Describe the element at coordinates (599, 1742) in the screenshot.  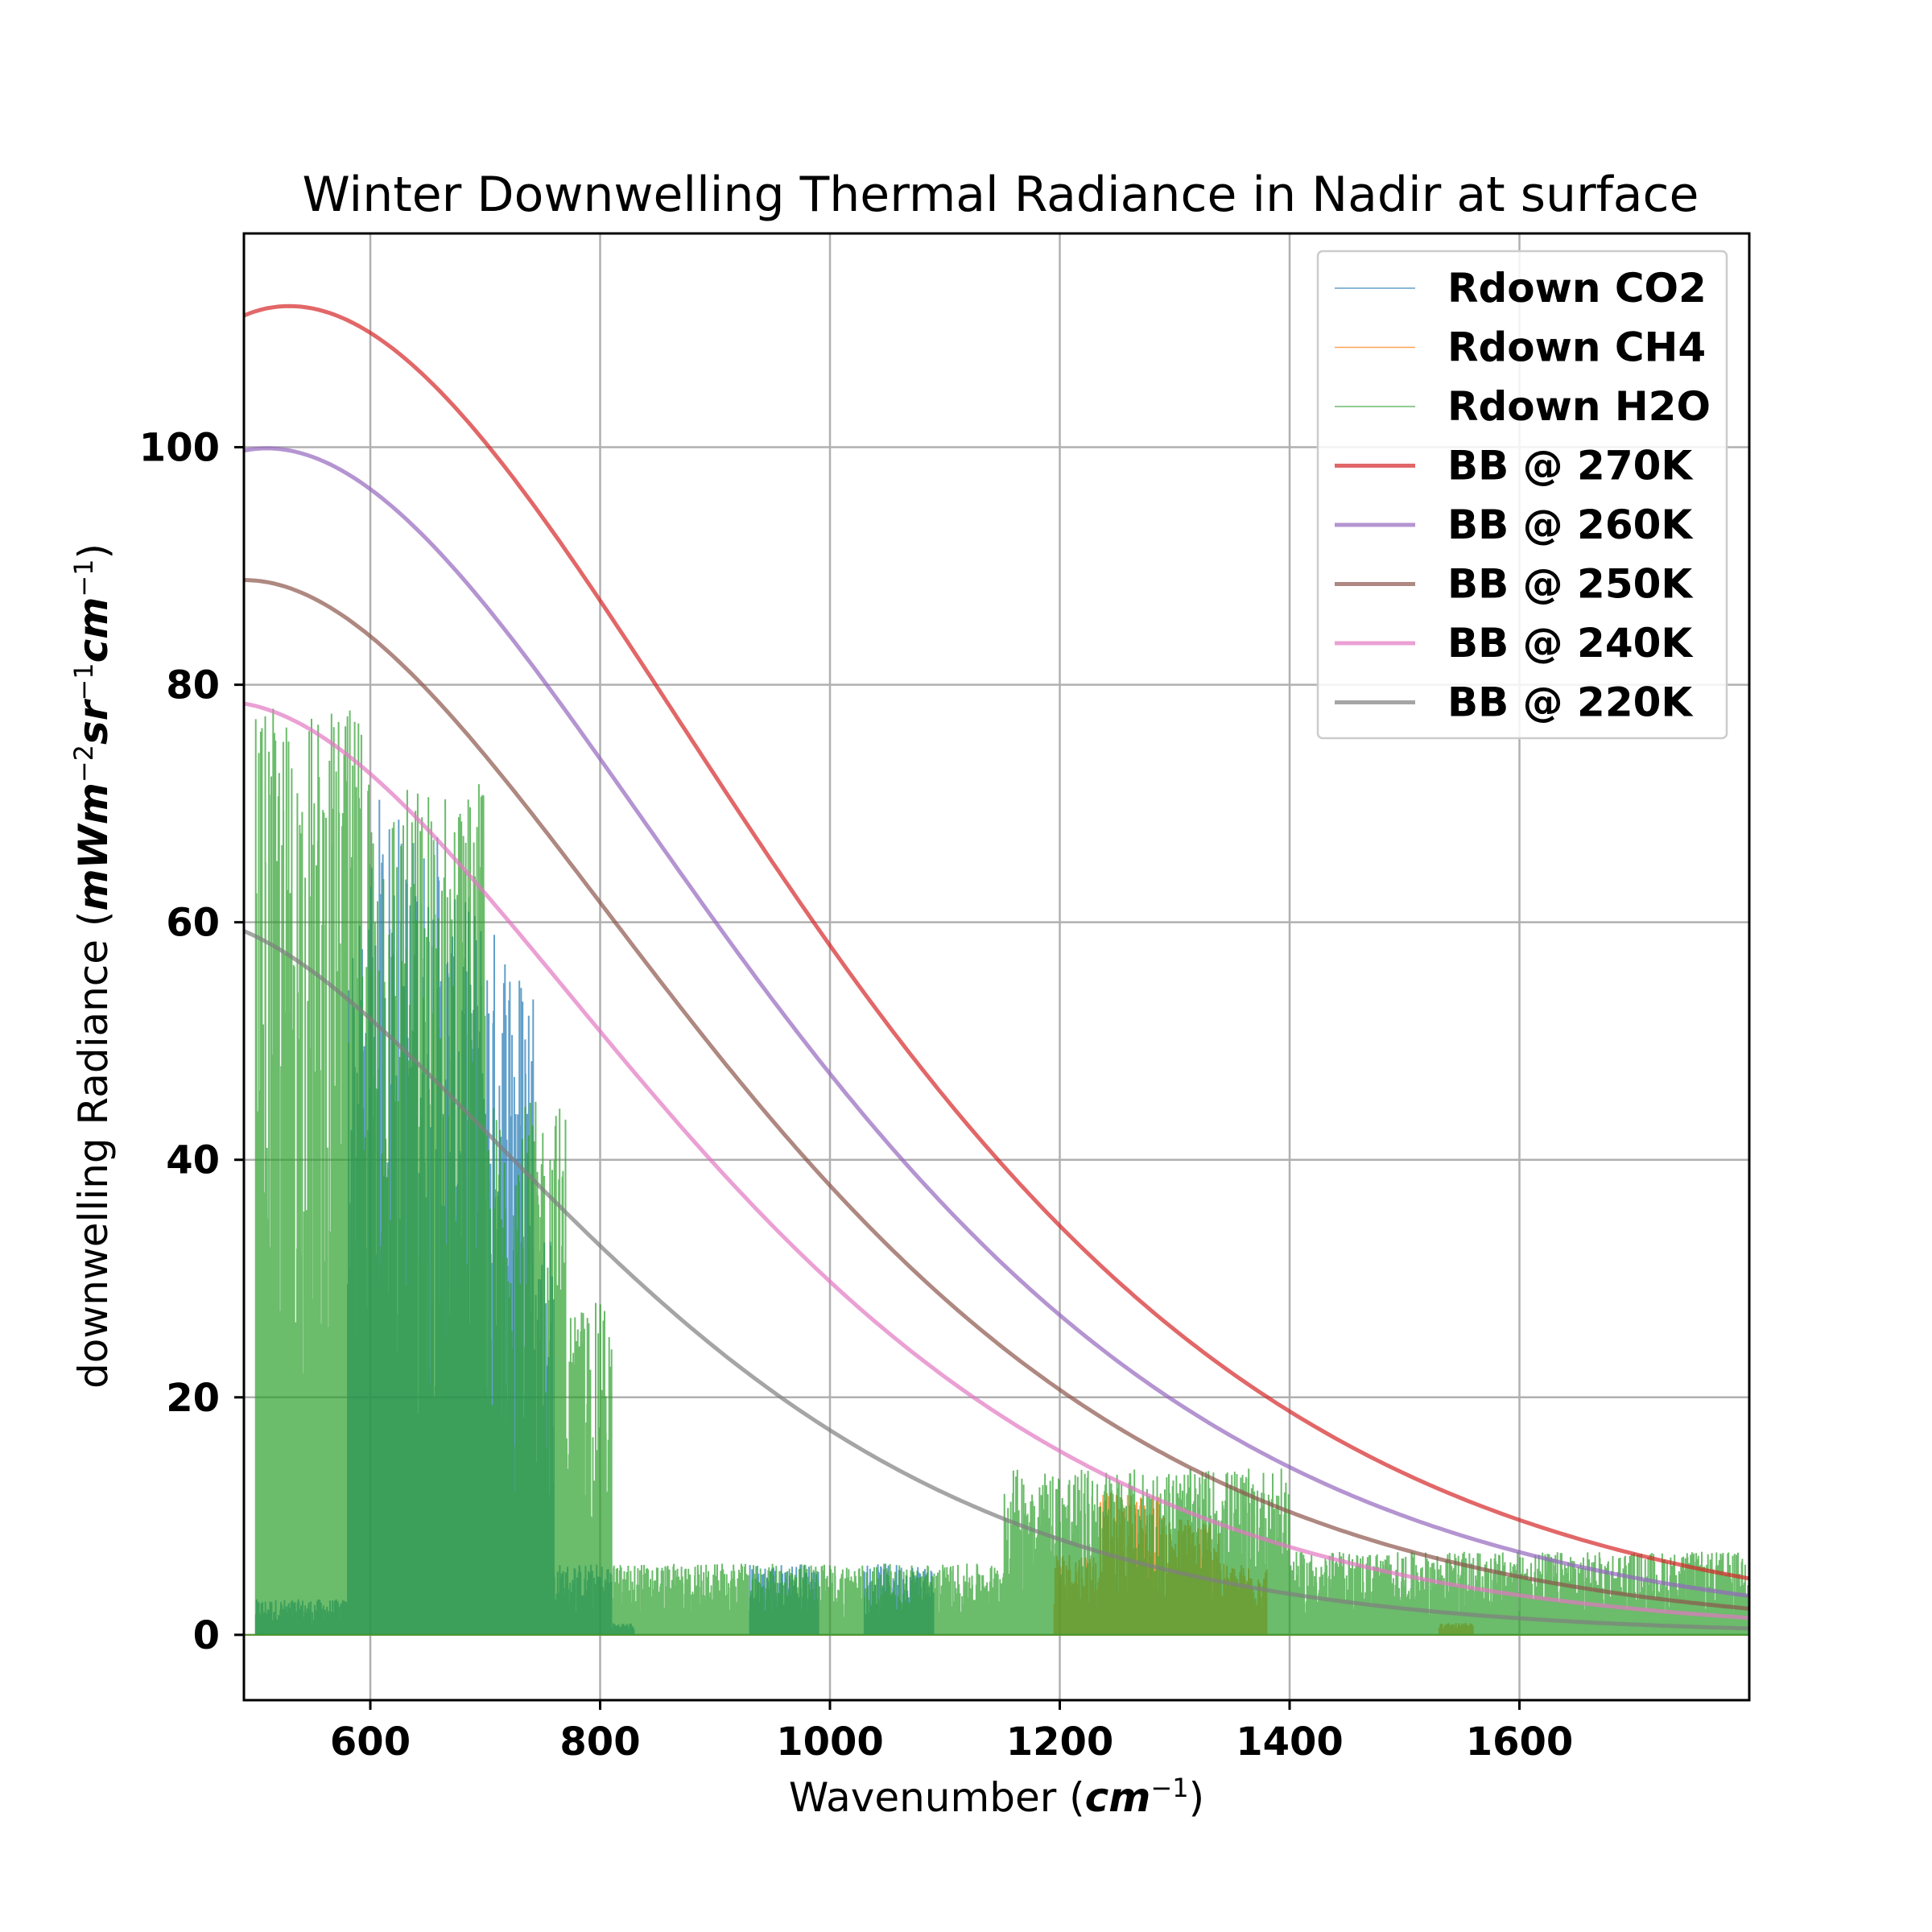
I see `x-tick-label: 800` at that location.